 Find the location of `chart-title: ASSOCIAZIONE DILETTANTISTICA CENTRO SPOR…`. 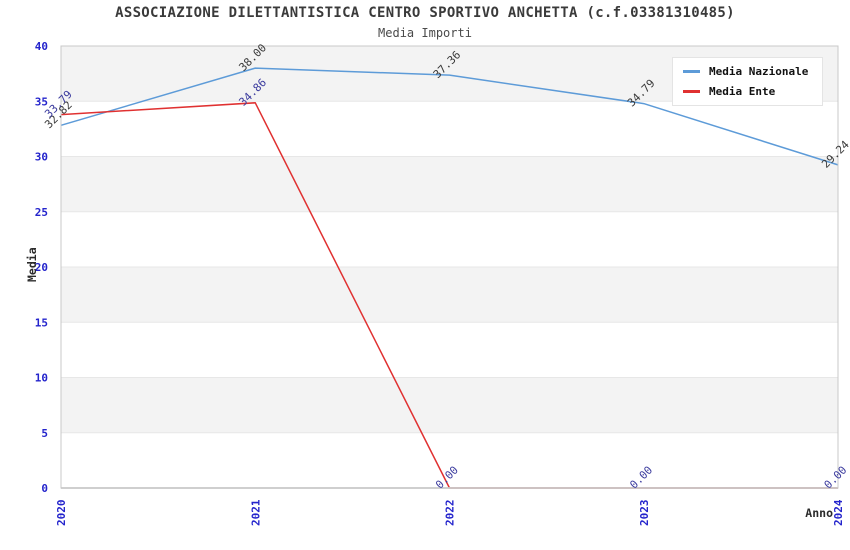

chart-title: ASSOCIAZIONE DILETTANTISTICA CENTRO SPOR… is located at coordinates (425, 13).